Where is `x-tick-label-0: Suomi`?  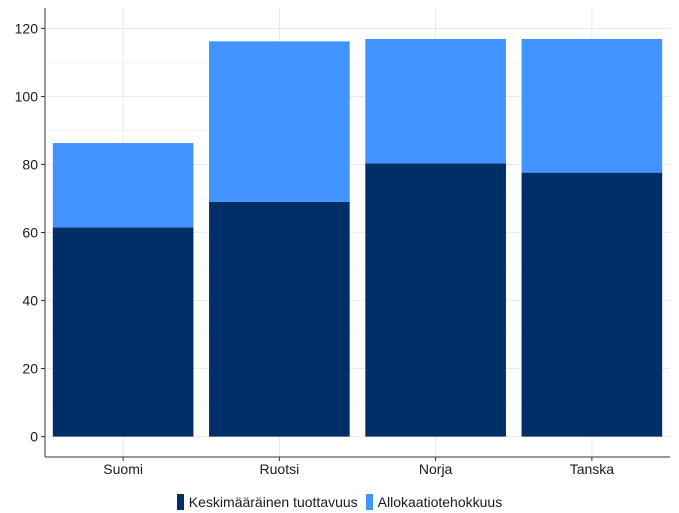
x-tick-label-0: Suomi is located at coordinates (123, 469).